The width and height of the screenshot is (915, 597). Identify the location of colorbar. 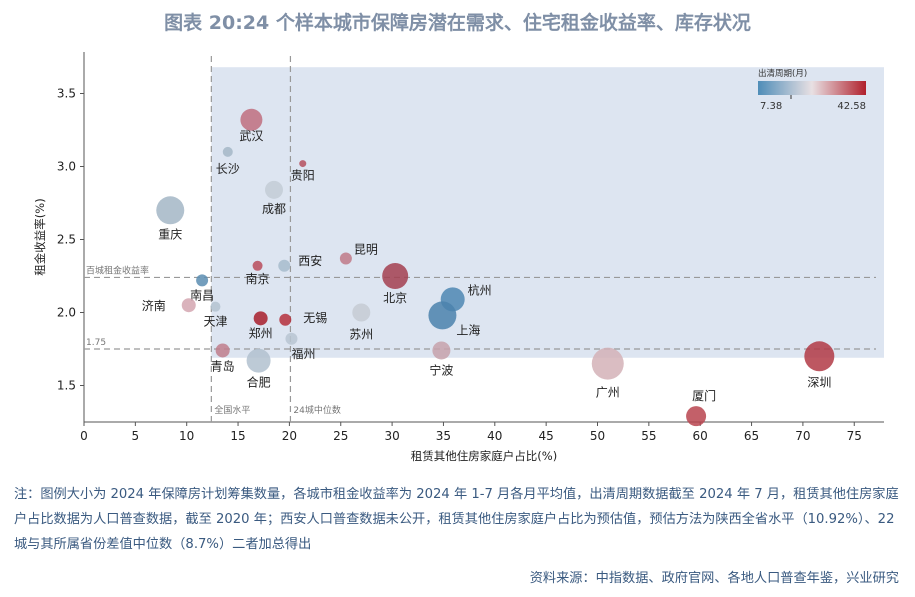
(812, 88).